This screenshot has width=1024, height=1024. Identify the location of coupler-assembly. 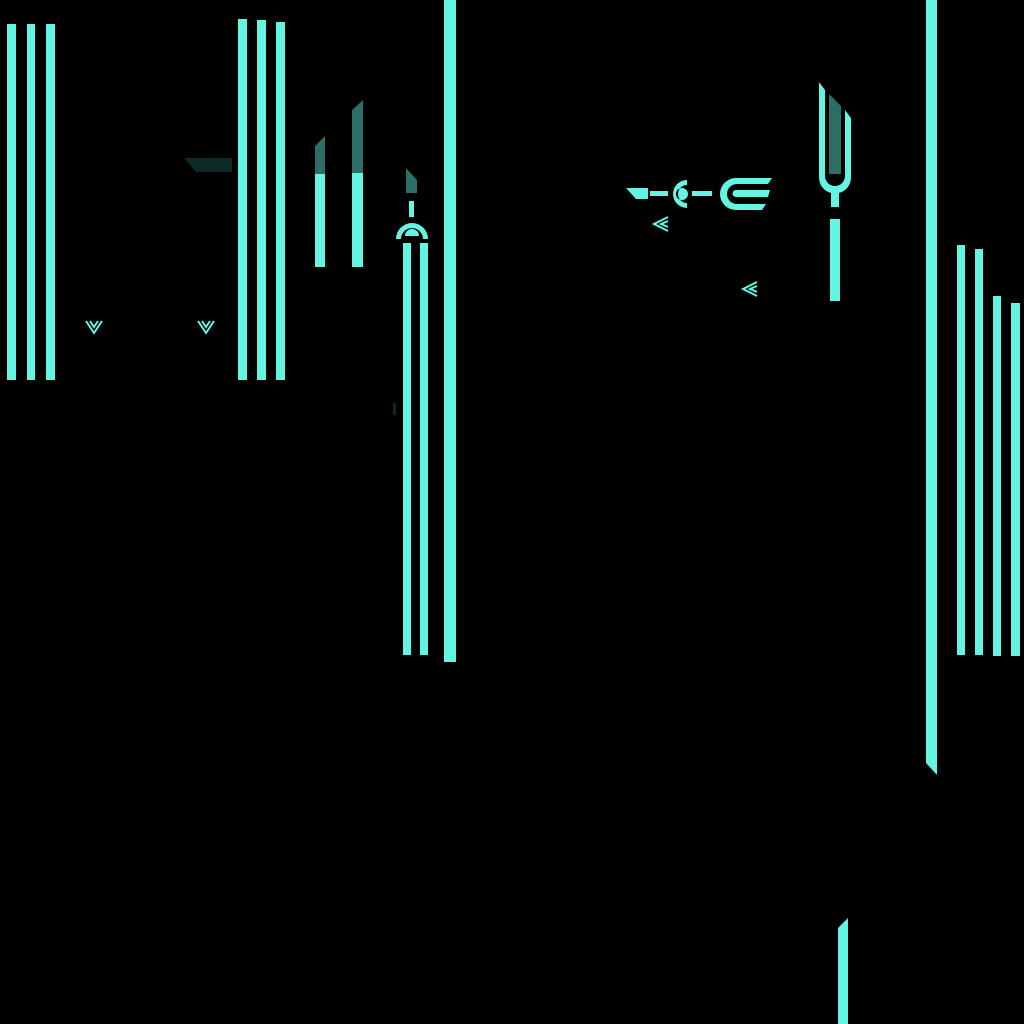
(699, 194).